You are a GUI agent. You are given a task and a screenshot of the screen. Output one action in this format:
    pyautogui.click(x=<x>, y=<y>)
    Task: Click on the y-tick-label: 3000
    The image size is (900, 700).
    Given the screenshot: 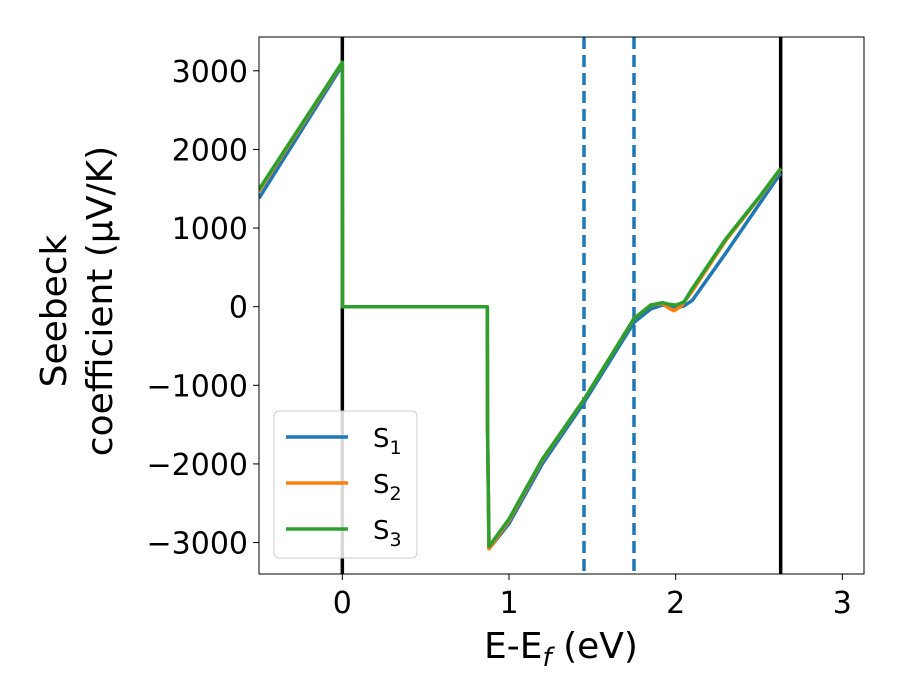 What is the action you would take?
    pyautogui.click(x=210, y=72)
    